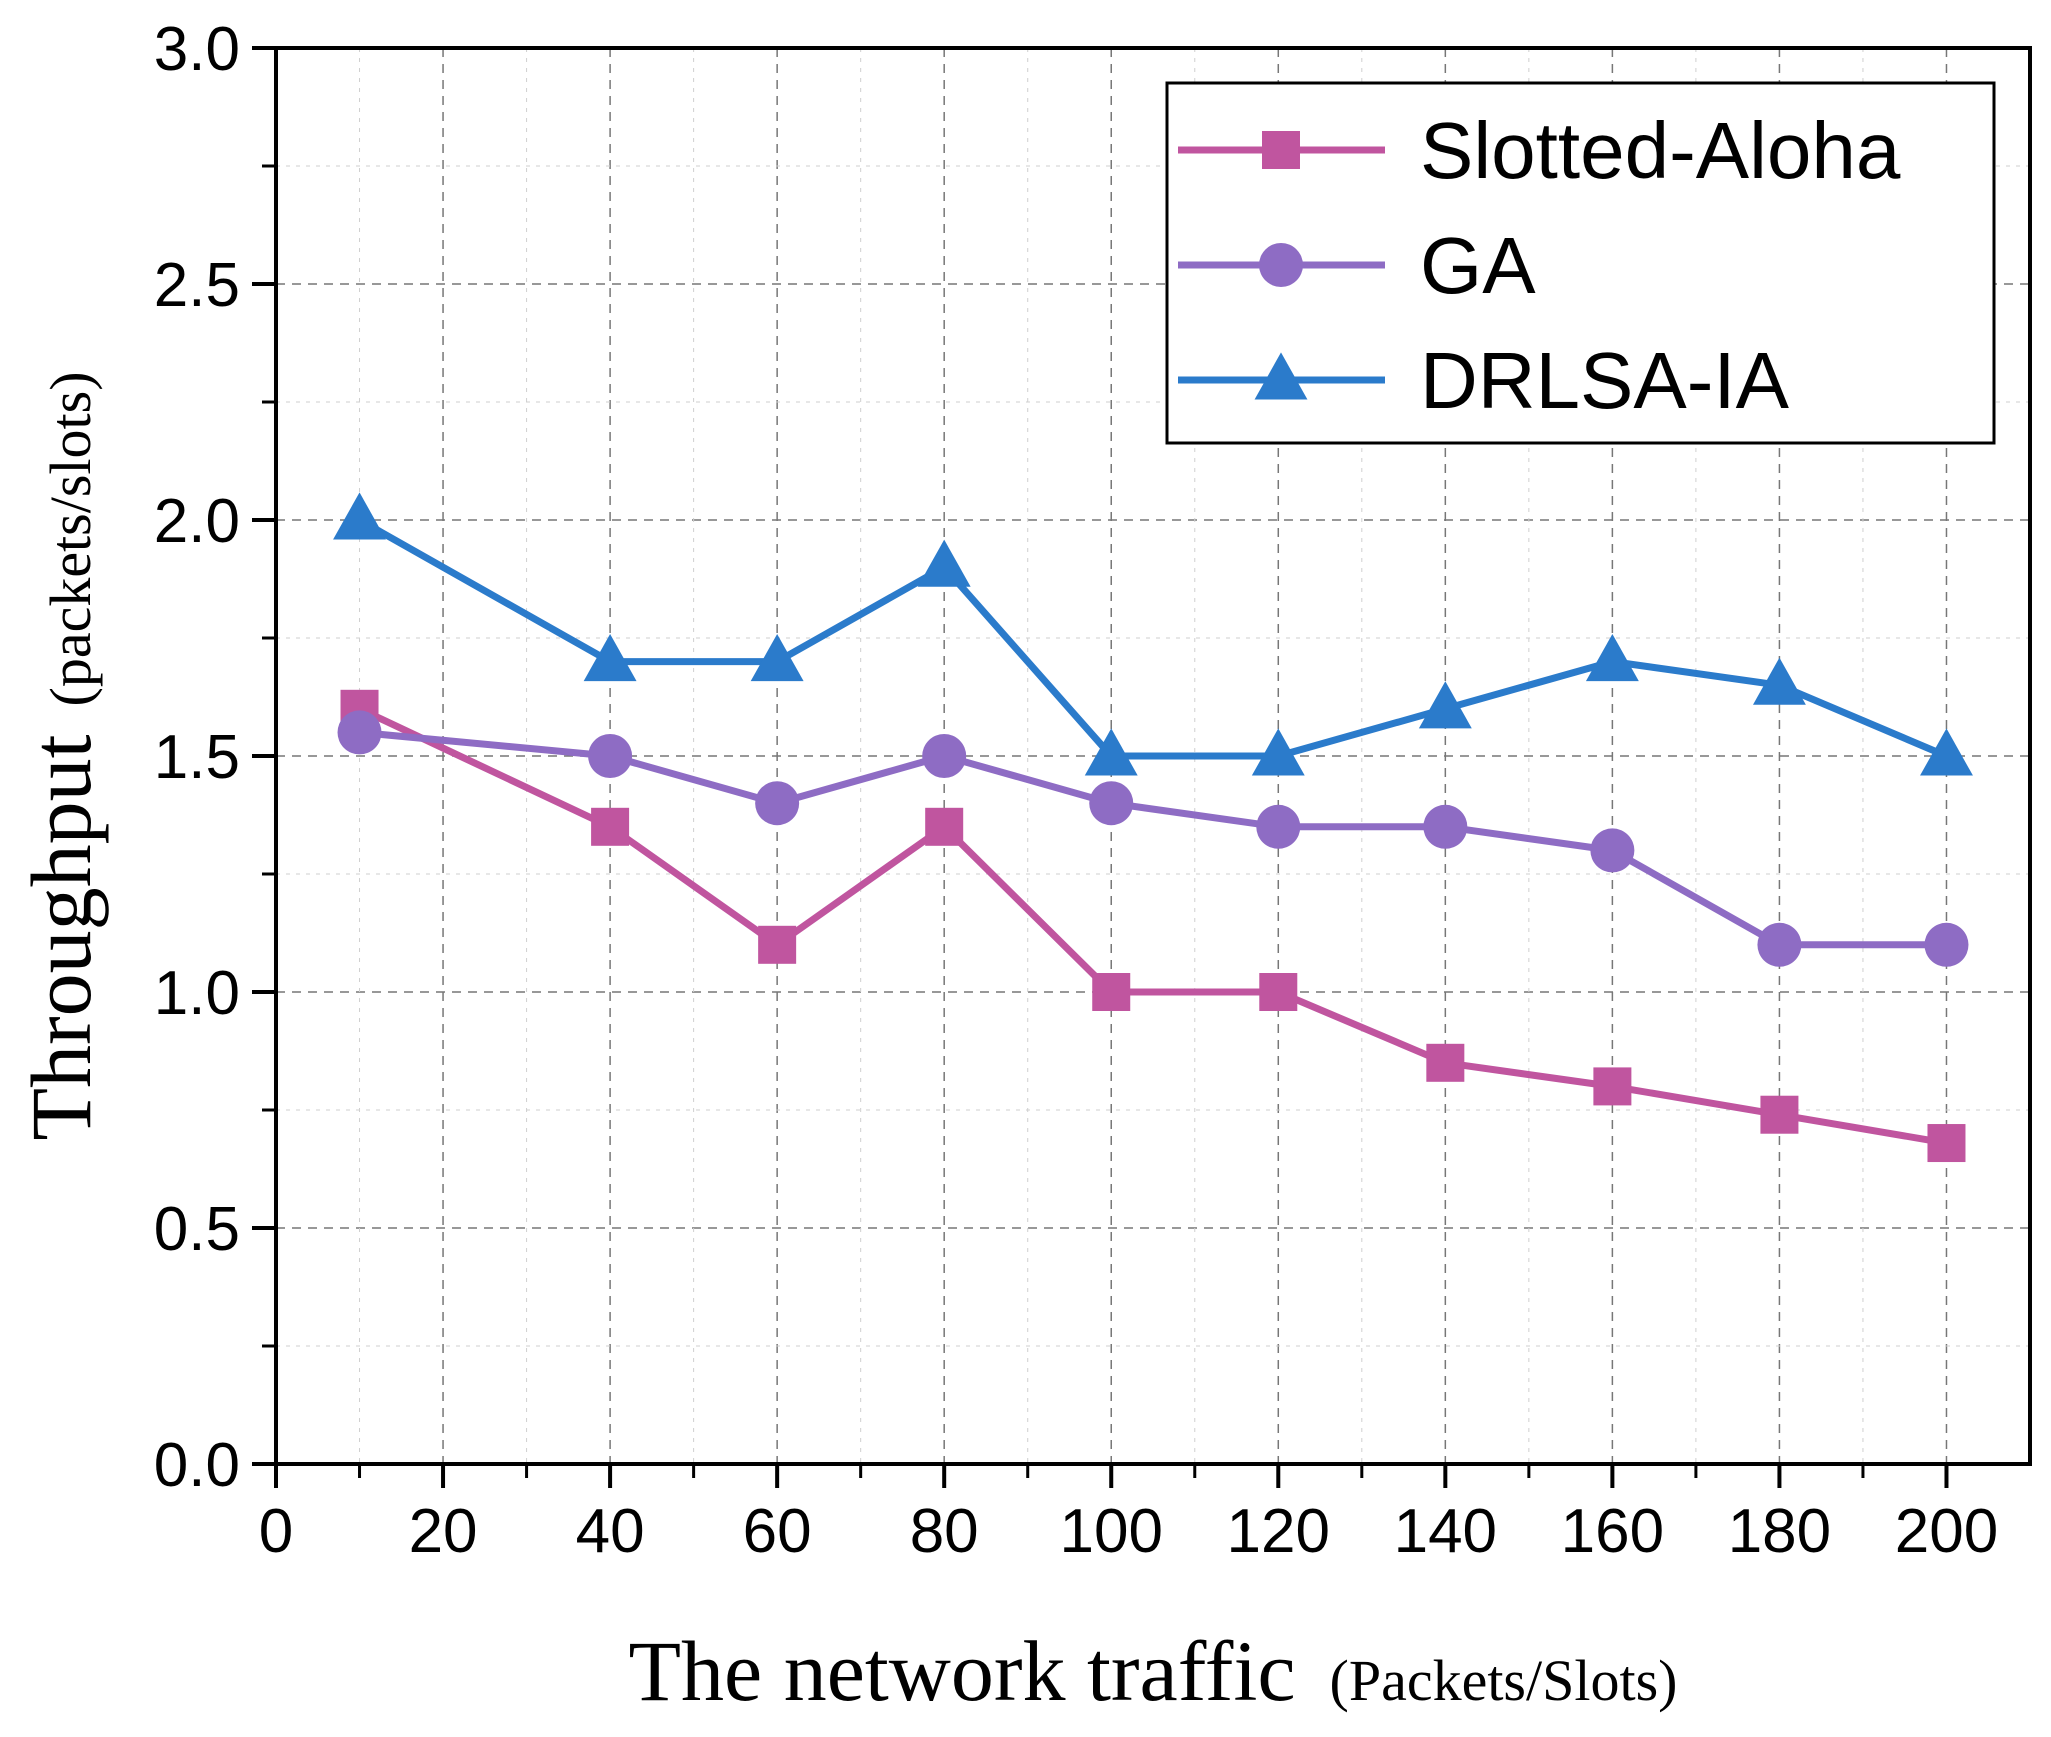  I want to click on series-ga, so click(1153, 838).